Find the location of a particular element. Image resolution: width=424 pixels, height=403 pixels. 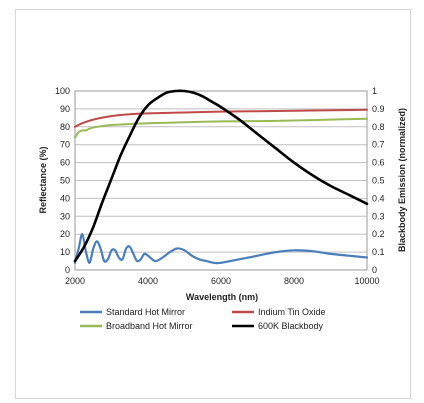

x-tick-label: 8000 is located at coordinates (294, 281).